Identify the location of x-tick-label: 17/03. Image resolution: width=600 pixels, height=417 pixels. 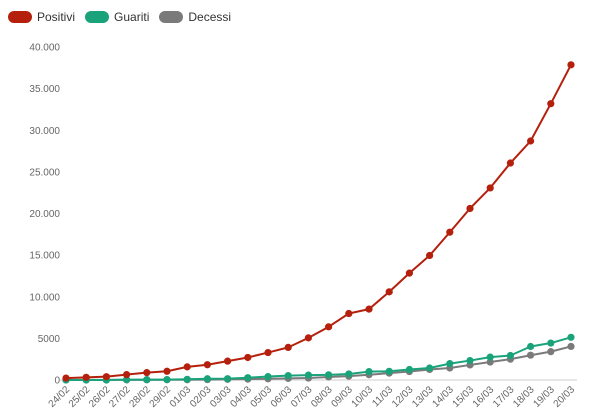
(504, 397).